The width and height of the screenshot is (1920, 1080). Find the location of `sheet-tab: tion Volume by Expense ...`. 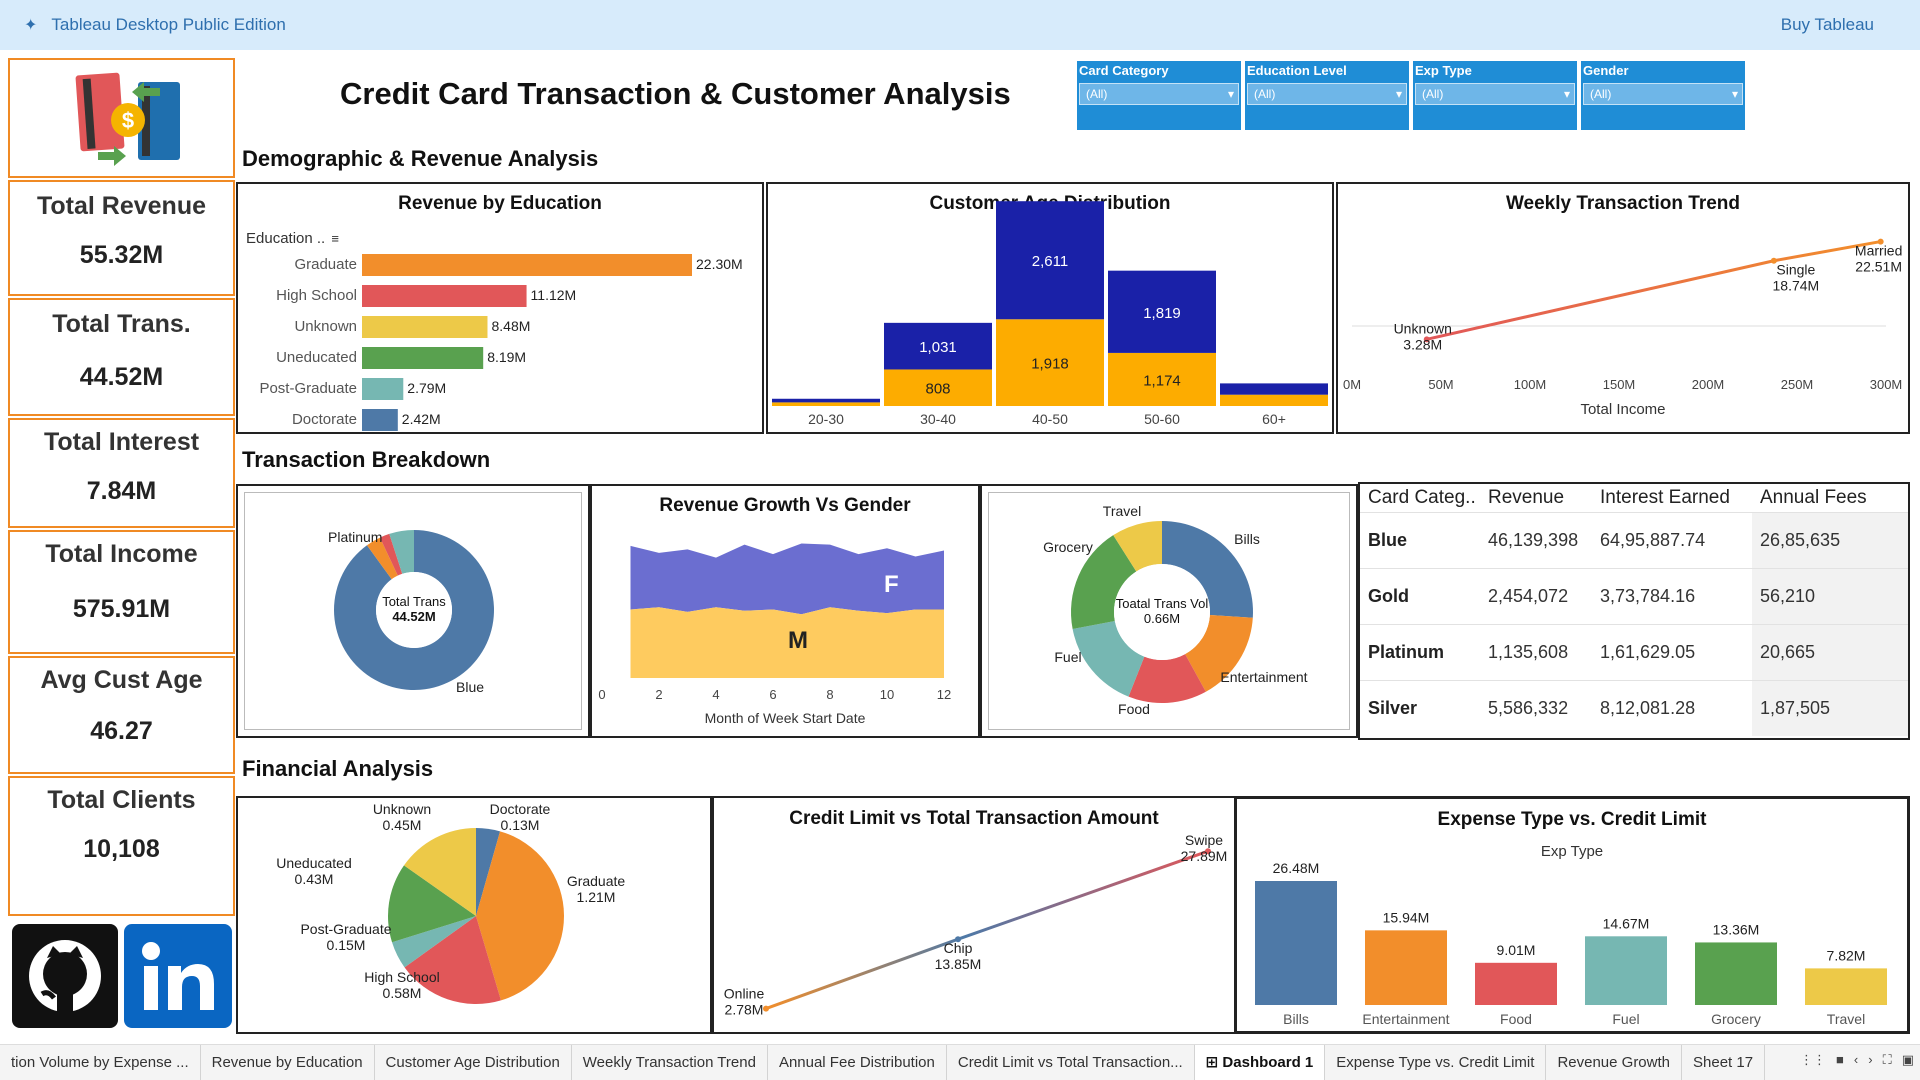

sheet-tab: tion Volume by Expense ... is located at coordinates (100, 1062).